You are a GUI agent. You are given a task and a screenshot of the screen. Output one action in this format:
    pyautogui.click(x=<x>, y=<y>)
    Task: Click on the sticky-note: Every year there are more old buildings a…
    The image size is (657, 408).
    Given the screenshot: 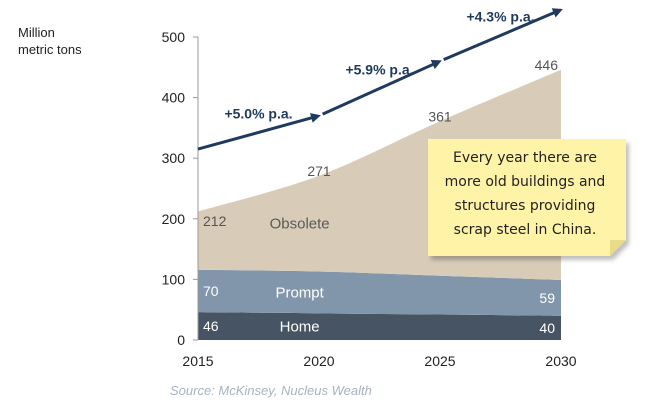 What is the action you would take?
    pyautogui.click(x=527, y=197)
    